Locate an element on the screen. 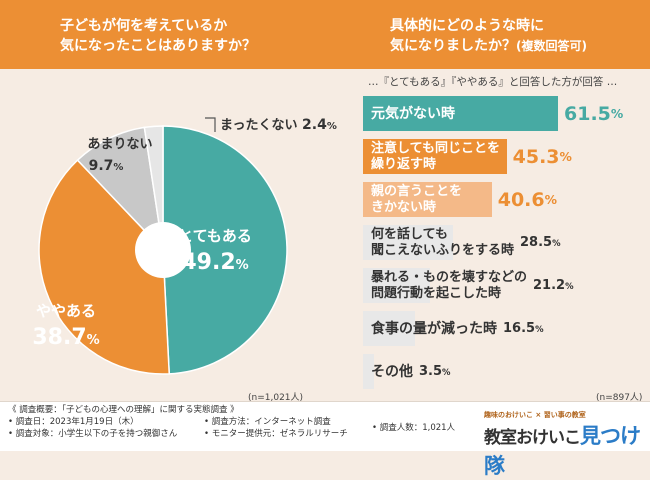 The width and height of the screenshot is (650, 480). bar-row-4: 暴れる・ものを壊すなどの 問題行動を起こした時 21.2% is located at coordinates (504, 285).